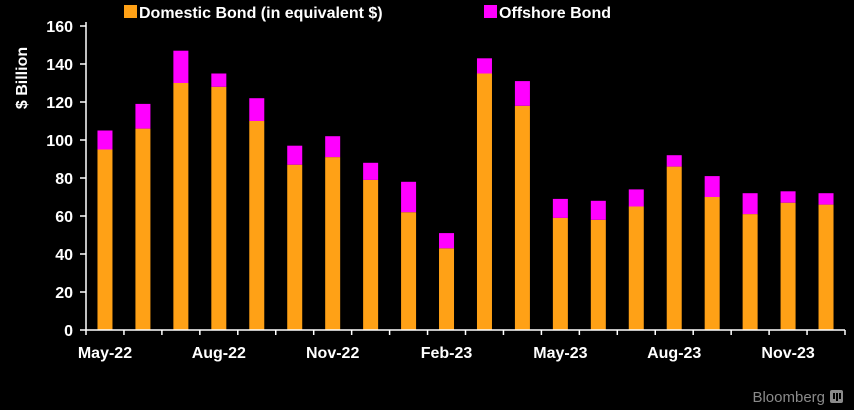  Describe the element at coordinates (447, 353) in the screenshot. I see `x-tick-label: Feb-23` at that location.